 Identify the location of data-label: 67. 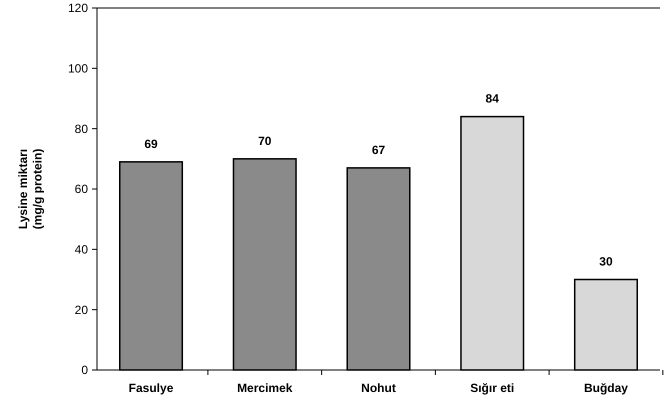
(379, 149).